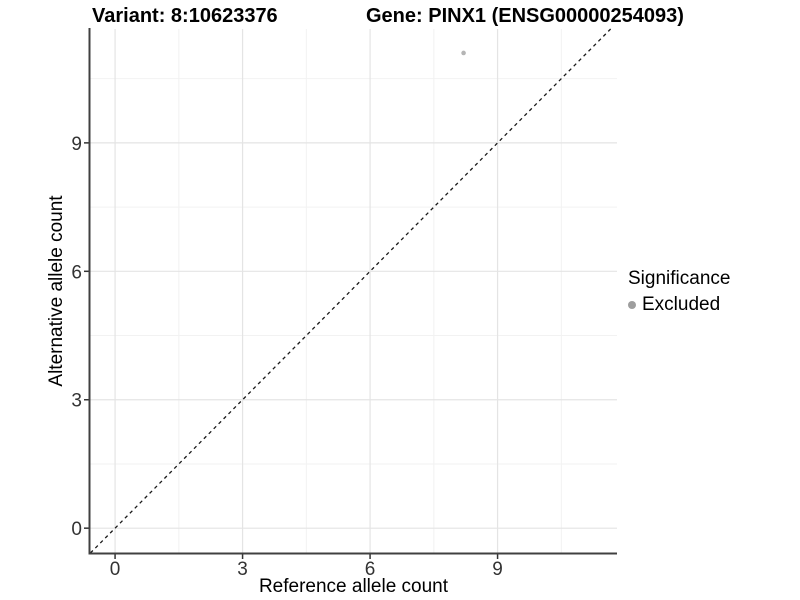 The height and width of the screenshot is (600, 800). What do you see at coordinates (497, 569) in the screenshot?
I see `x-tick-label: 9` at bounding box center [497, 569].